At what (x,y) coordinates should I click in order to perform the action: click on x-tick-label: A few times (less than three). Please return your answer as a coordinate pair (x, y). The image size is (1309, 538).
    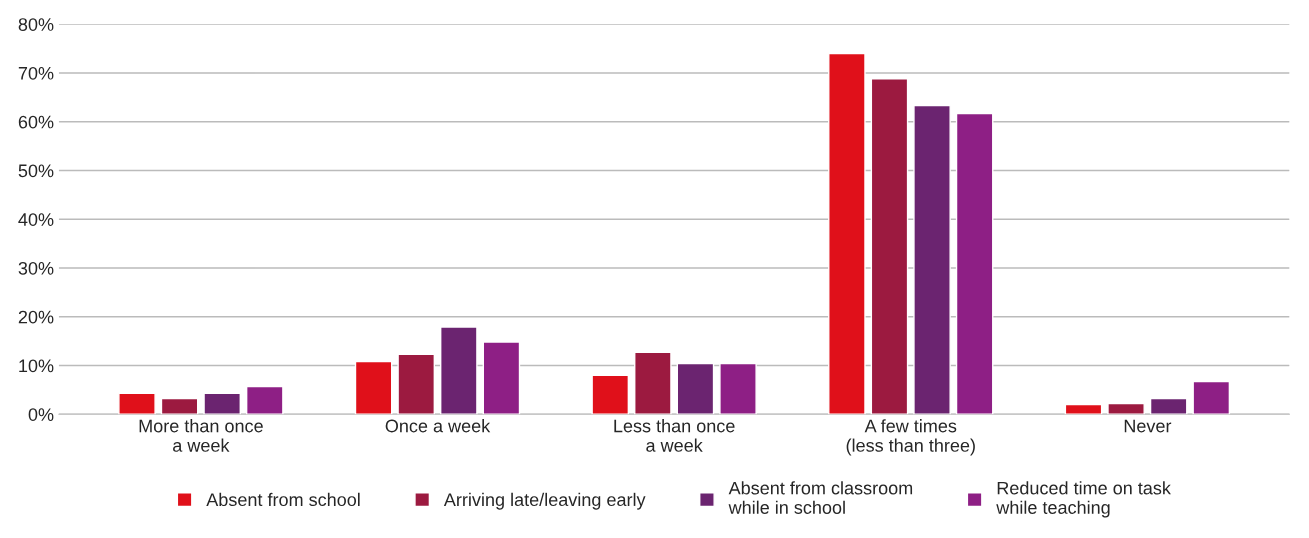
    Looking at the image, I should click on (910, 437).